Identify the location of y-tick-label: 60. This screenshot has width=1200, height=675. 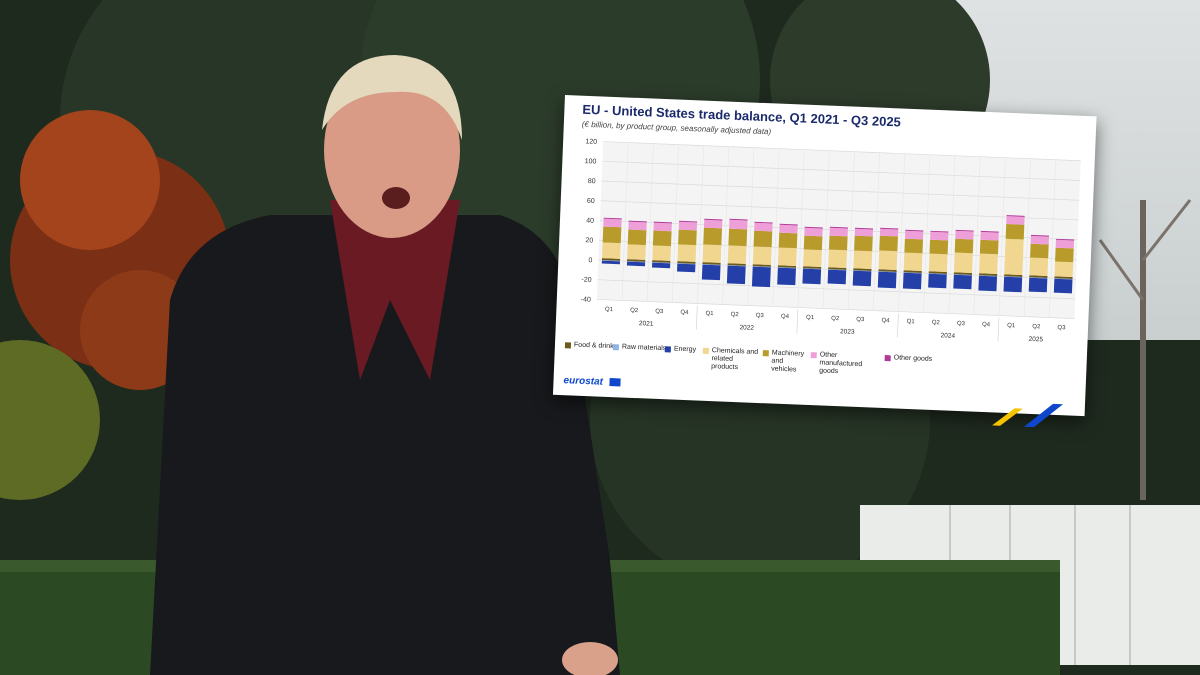
(591, 201).